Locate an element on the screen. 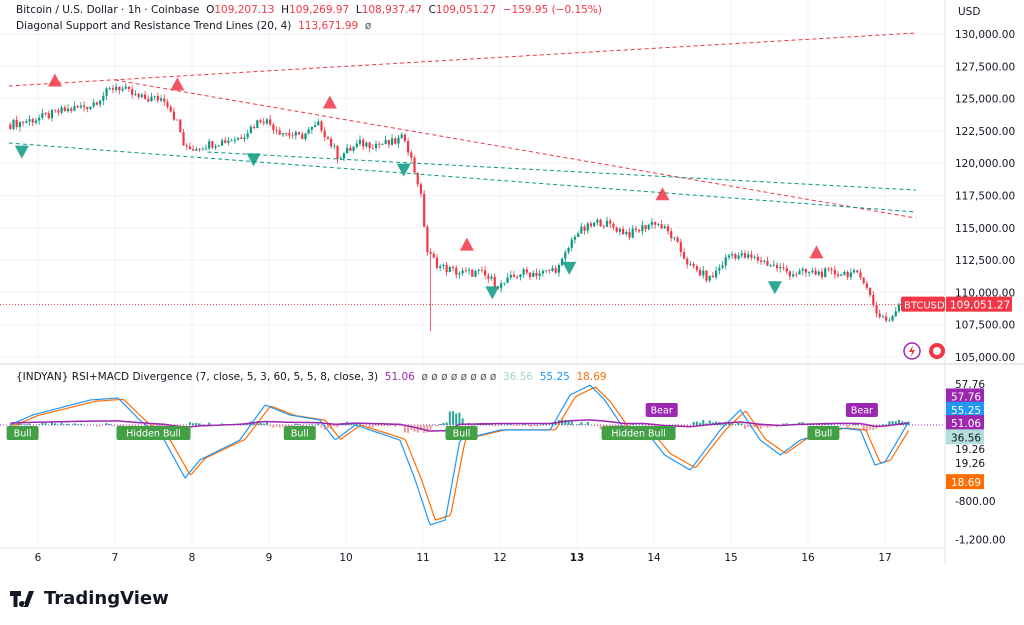 This screenshot has height=625, width=1024. osc-value-2: 36.56 is located at coordinates (518, 377).